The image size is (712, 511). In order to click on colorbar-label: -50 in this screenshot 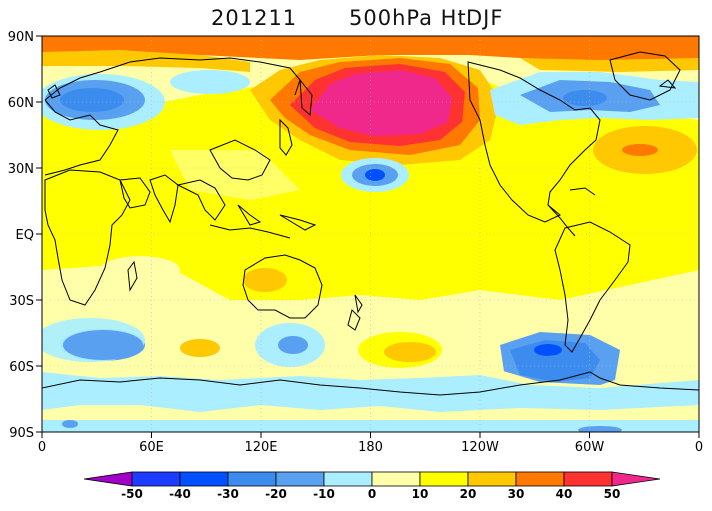, I will do `click(132, 494)`.